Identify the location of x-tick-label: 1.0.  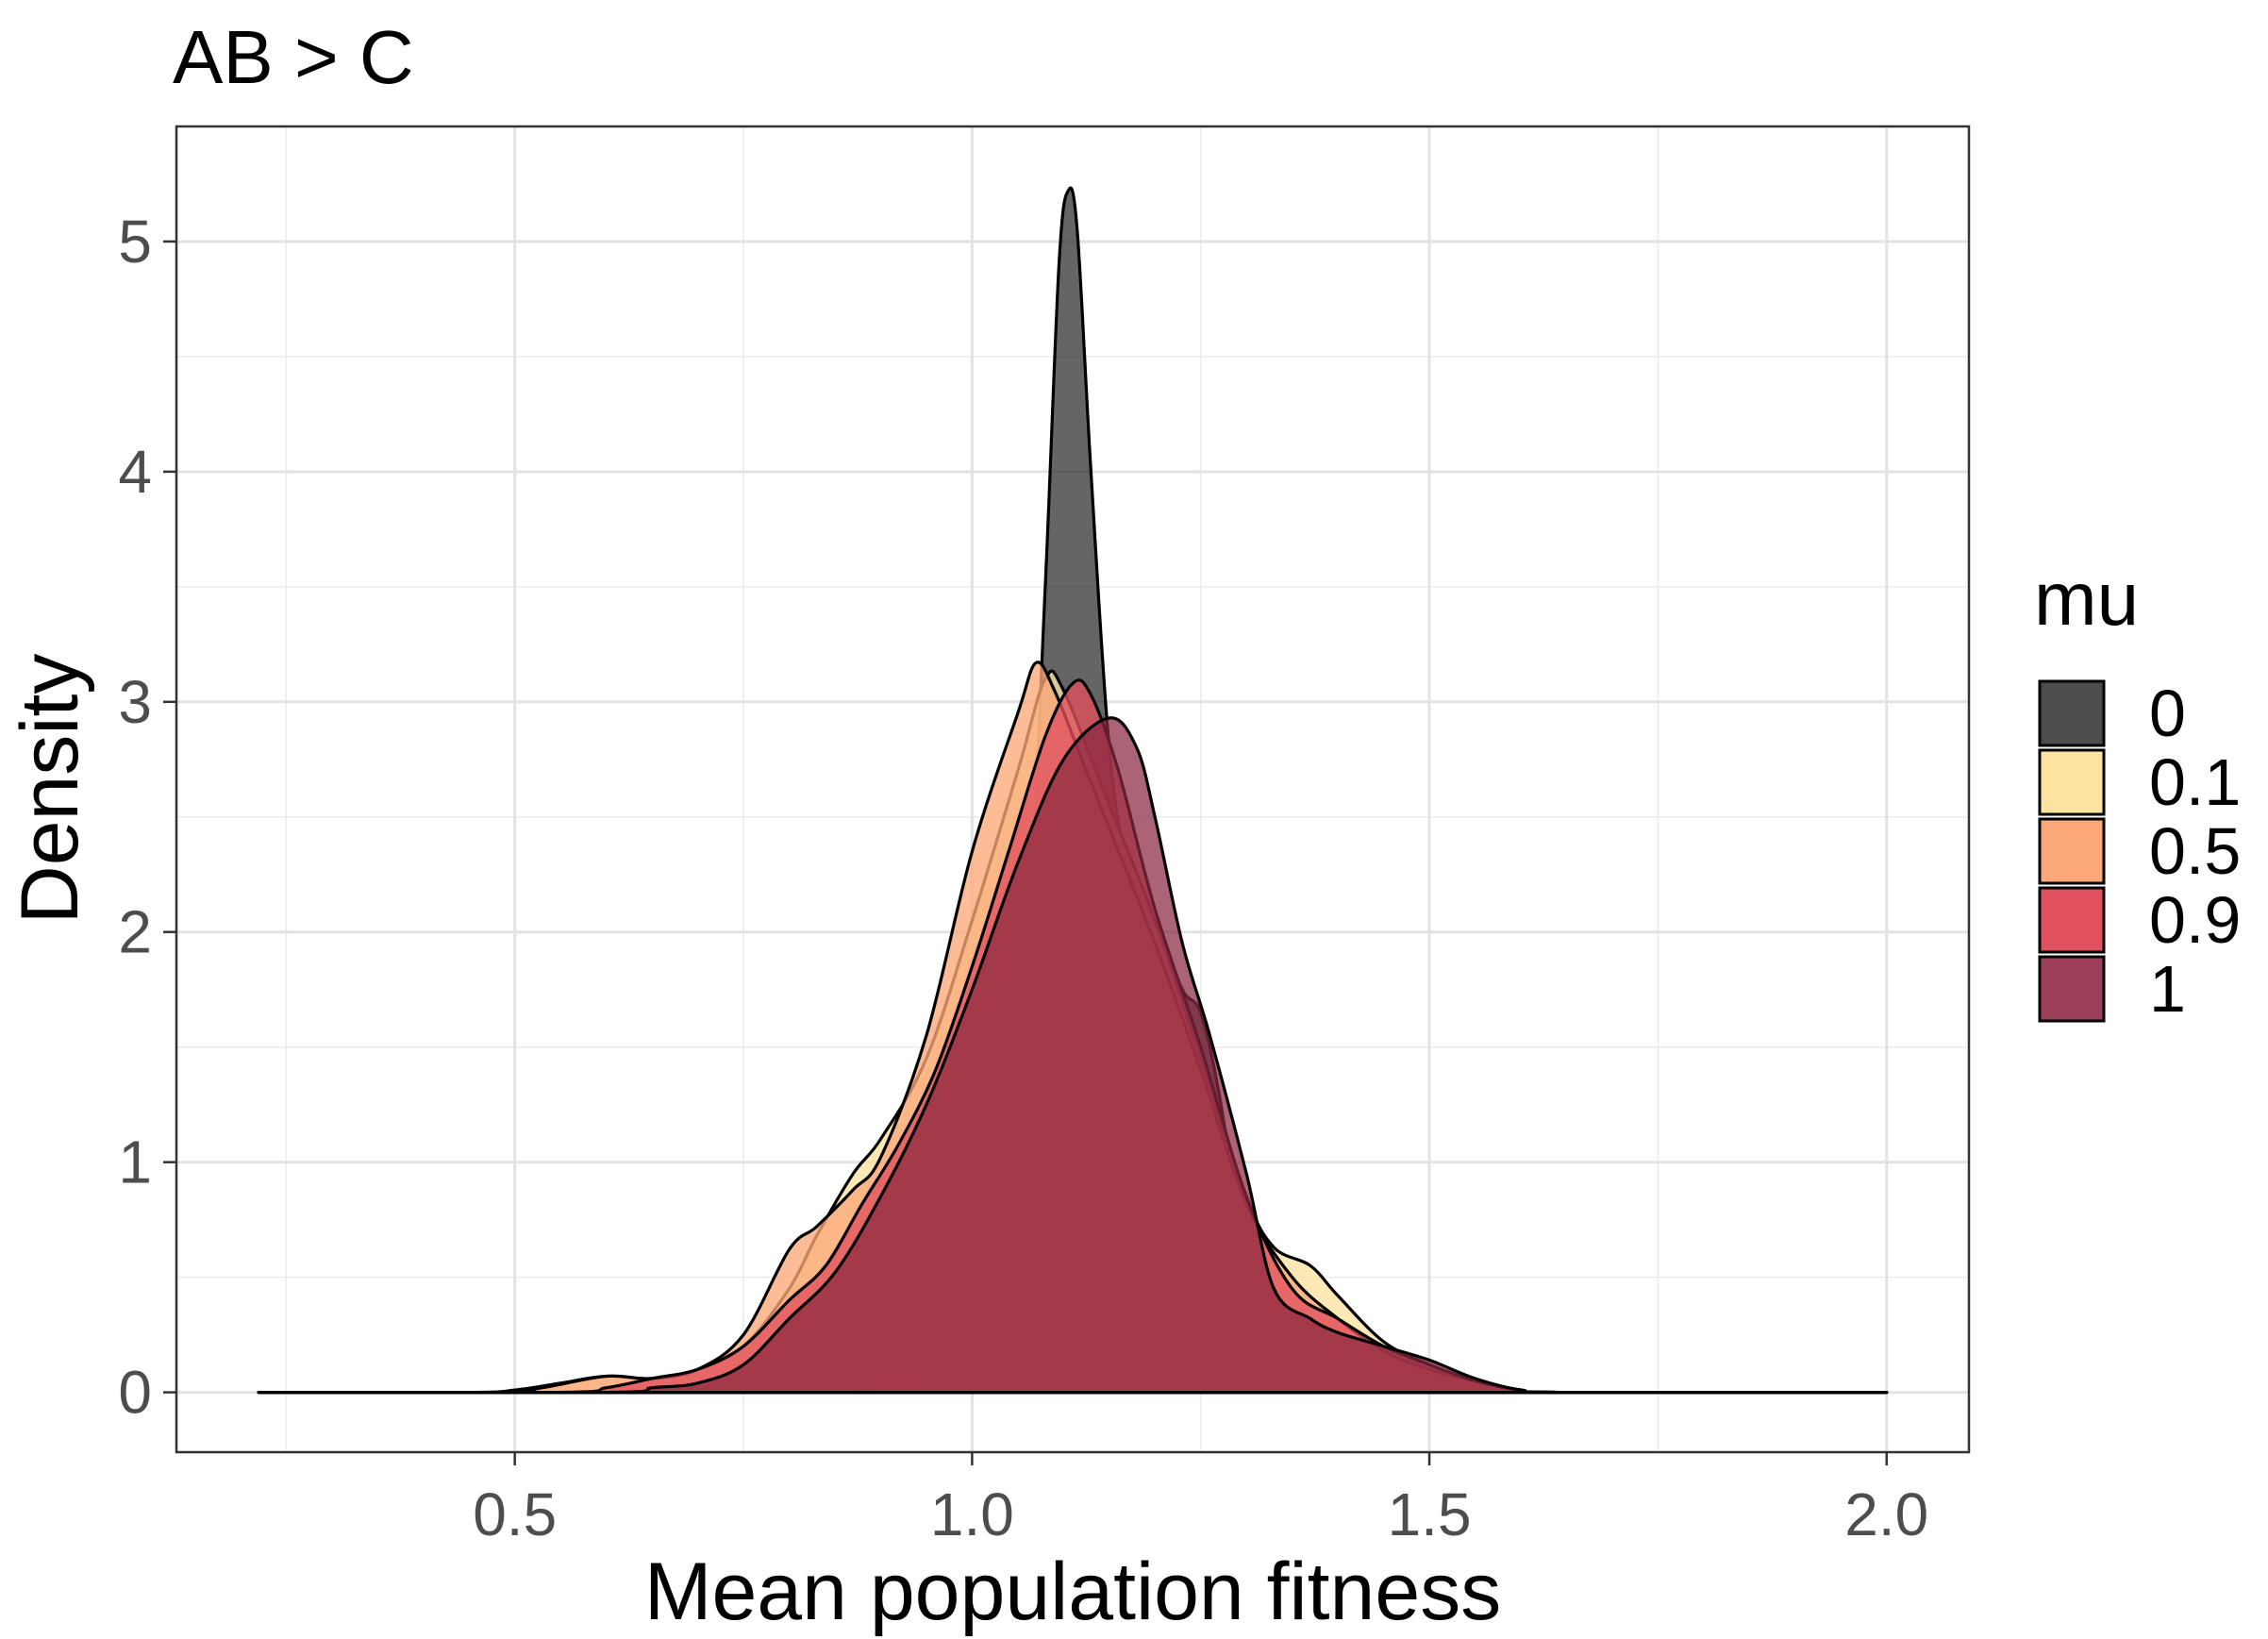
(972, 1514).